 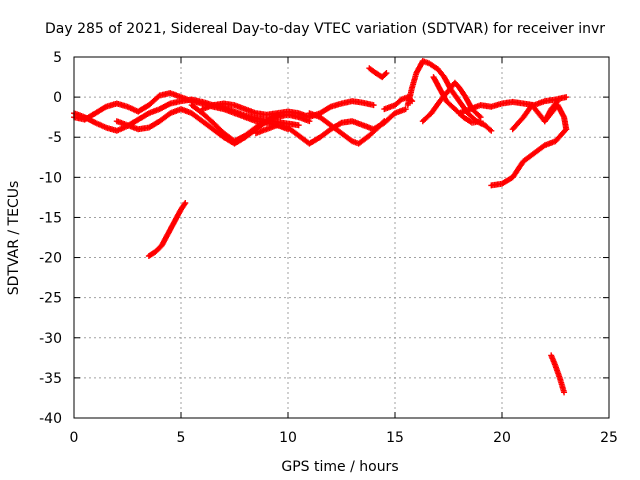 I want to click on x-tick-label: 10, so click(x=288, y=438).